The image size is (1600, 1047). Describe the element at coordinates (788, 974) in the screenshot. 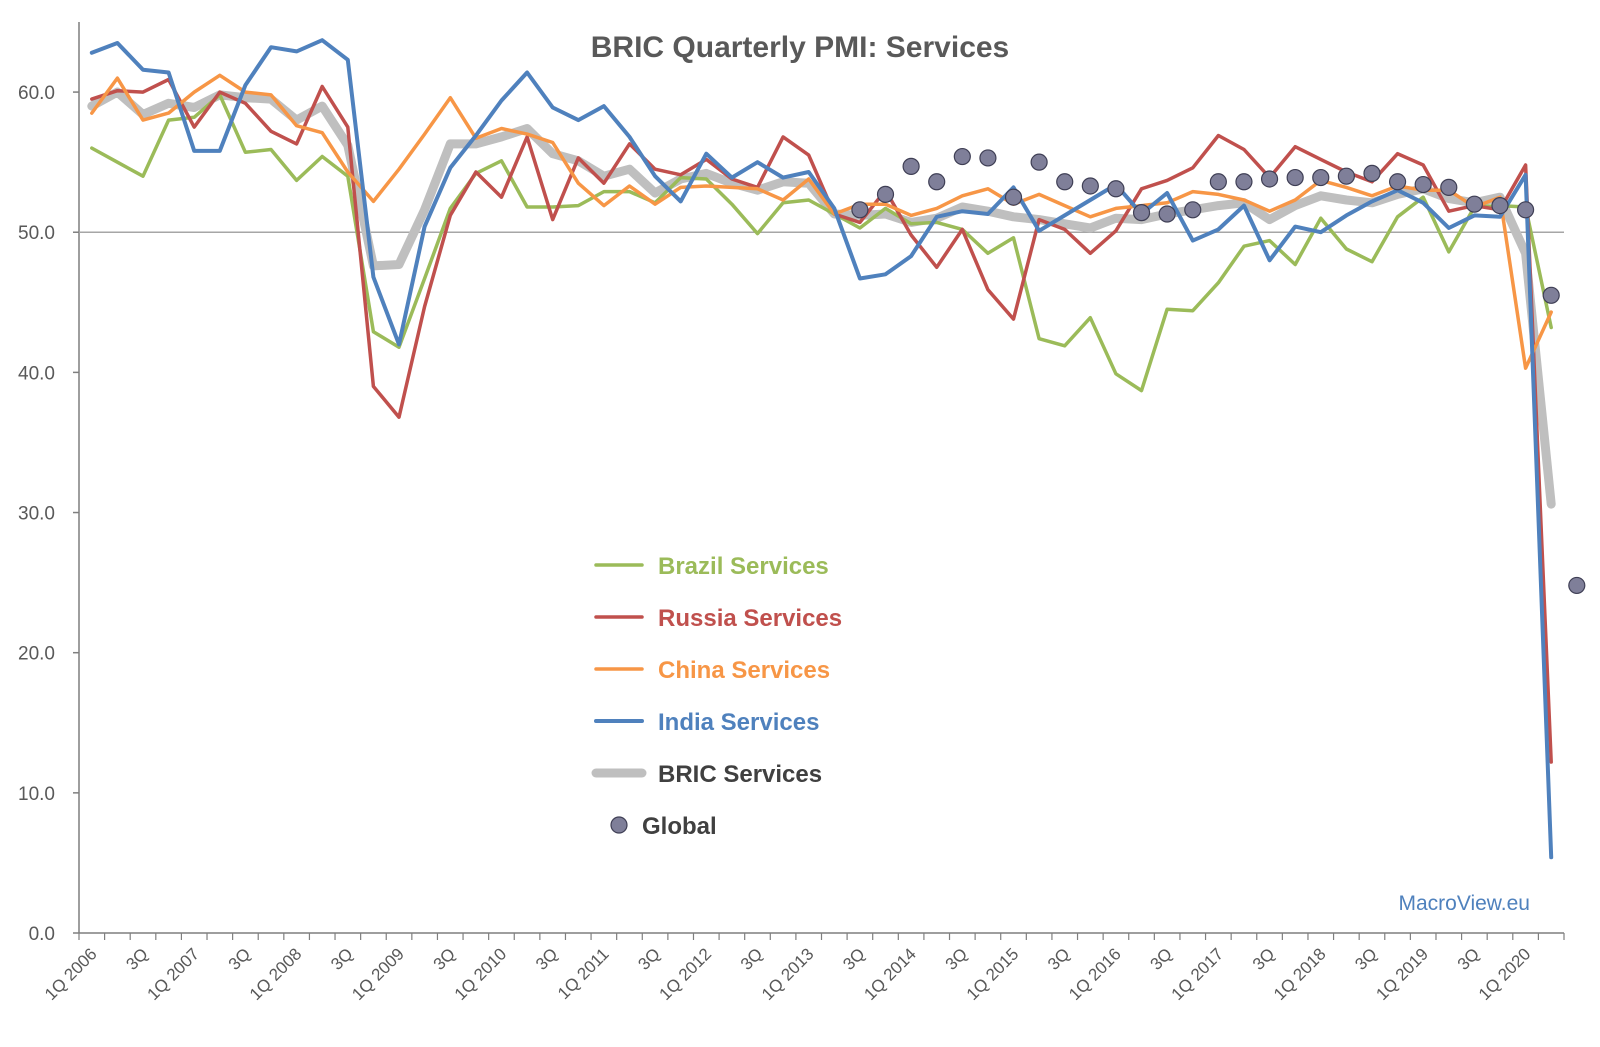

I see `x-tick-label: 1Q 2013` at that location.